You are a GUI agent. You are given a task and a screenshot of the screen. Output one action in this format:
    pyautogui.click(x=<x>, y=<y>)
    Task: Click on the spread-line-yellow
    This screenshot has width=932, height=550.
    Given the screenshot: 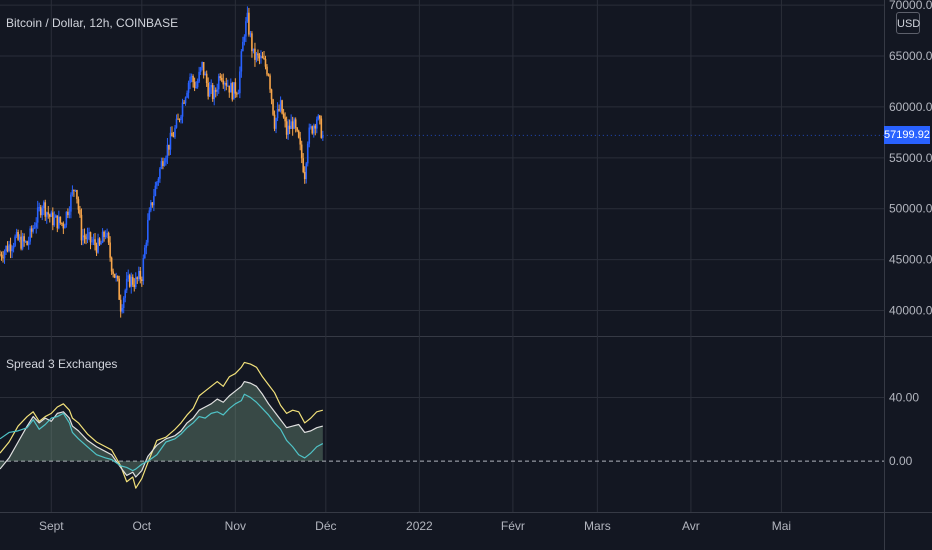 What is the action you would take?
    pyautogui.click(x=161, y=425)
    